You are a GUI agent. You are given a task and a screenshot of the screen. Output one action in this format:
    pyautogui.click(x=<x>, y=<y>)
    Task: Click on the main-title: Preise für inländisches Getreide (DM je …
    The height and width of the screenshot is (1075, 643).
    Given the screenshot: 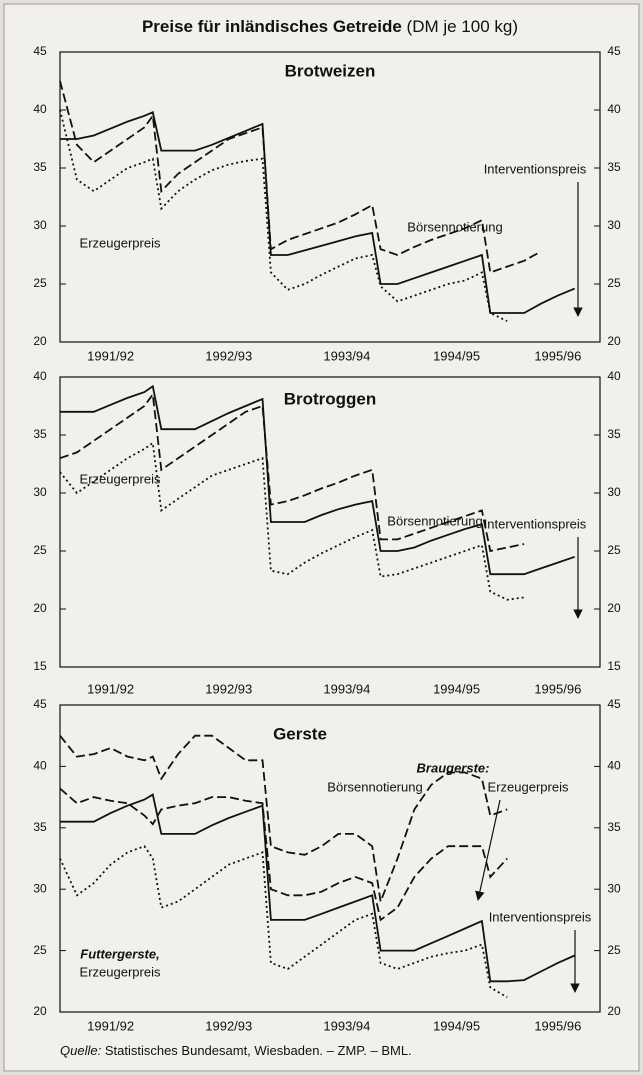 What is the action you would take?
    pyautogui.click(x=330, y=26)
    